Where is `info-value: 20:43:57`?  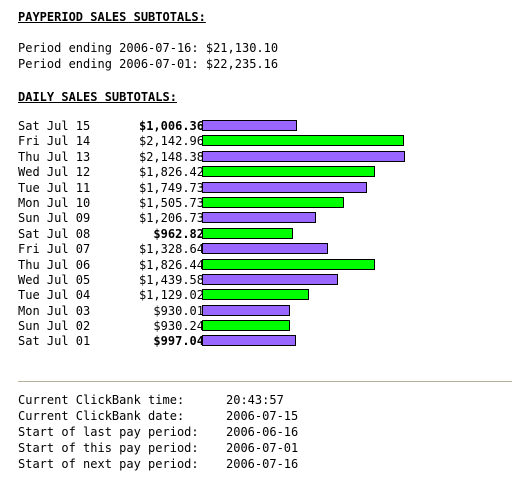 info-value: 20:43:57 is located at coordinates (255, 400).